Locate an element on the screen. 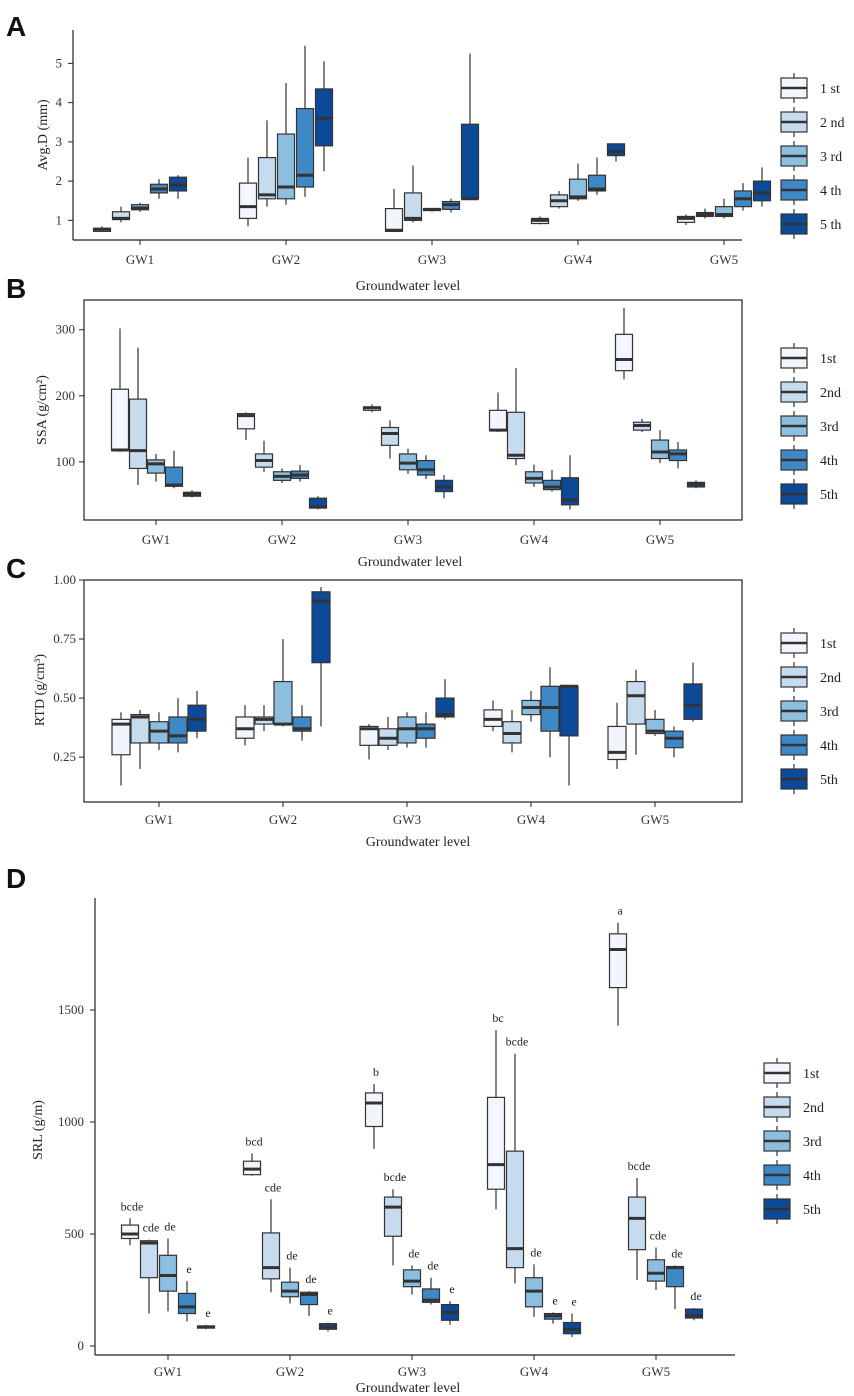 This screenshot has width=854, height=1396. panel-a-legend: 1 st 2 nd 3 rd 4 th 5 th is located at coordinates (812, 156).